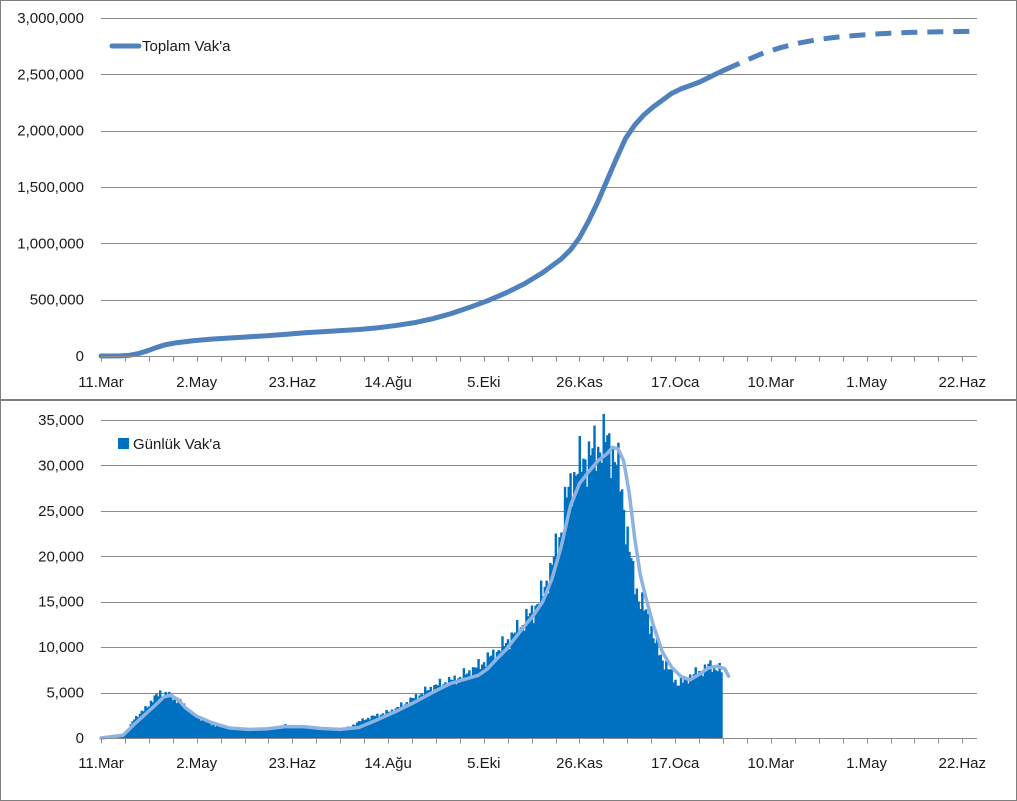  Describe the element at coordinates (771, 382) in the screenshot. I see `x-tick-label: 10.Mar` at that location.